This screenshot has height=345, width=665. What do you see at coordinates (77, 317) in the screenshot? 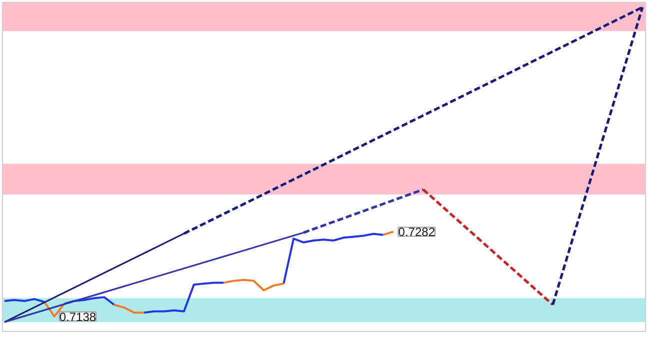
I see `annotation: 0.7138` at bounding box center [77, 317].